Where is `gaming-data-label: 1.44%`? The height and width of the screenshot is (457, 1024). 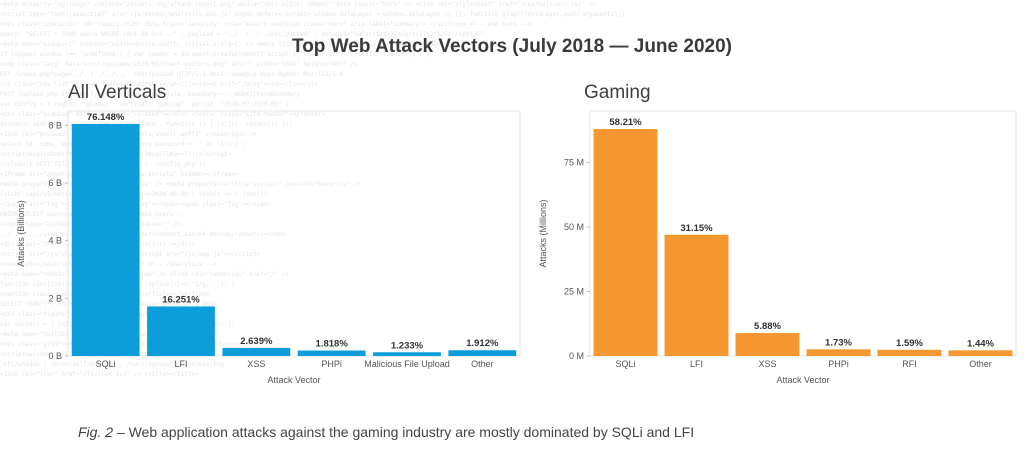
gaming-data-label: 1.44% is located at coordinates (980, 343).